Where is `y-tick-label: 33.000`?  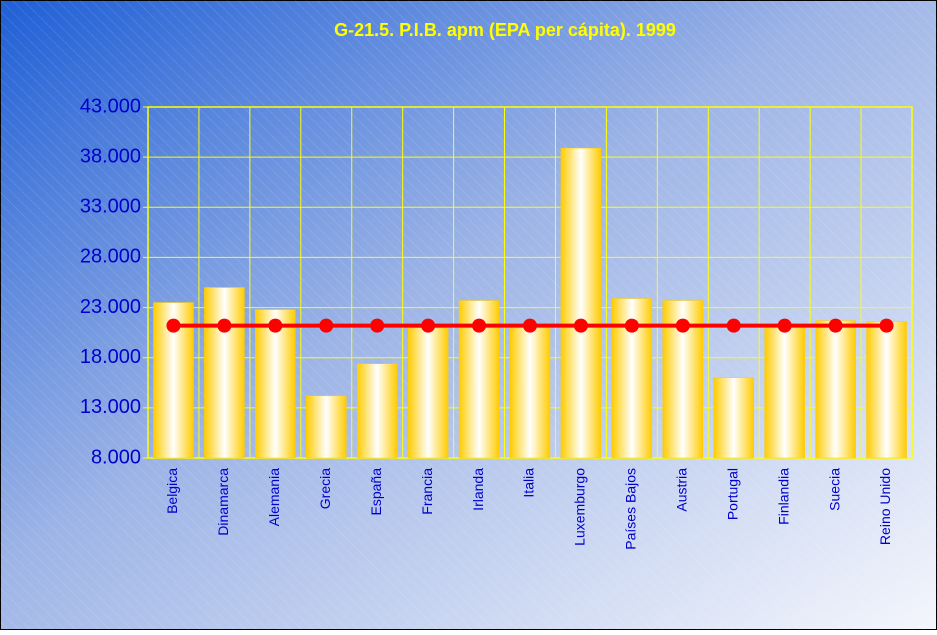
y-tick-label: 33.000 is located at coordinates (110, 207).